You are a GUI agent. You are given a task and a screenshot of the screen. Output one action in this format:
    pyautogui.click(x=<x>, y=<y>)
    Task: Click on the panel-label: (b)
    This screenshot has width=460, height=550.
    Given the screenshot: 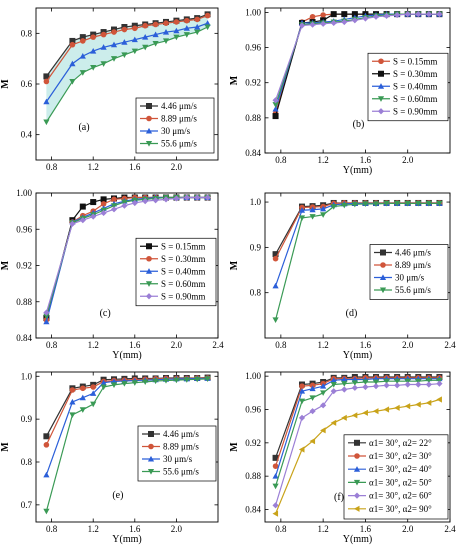 What is the action you would take?
    pyautogui.click(x=359, y=124)
    